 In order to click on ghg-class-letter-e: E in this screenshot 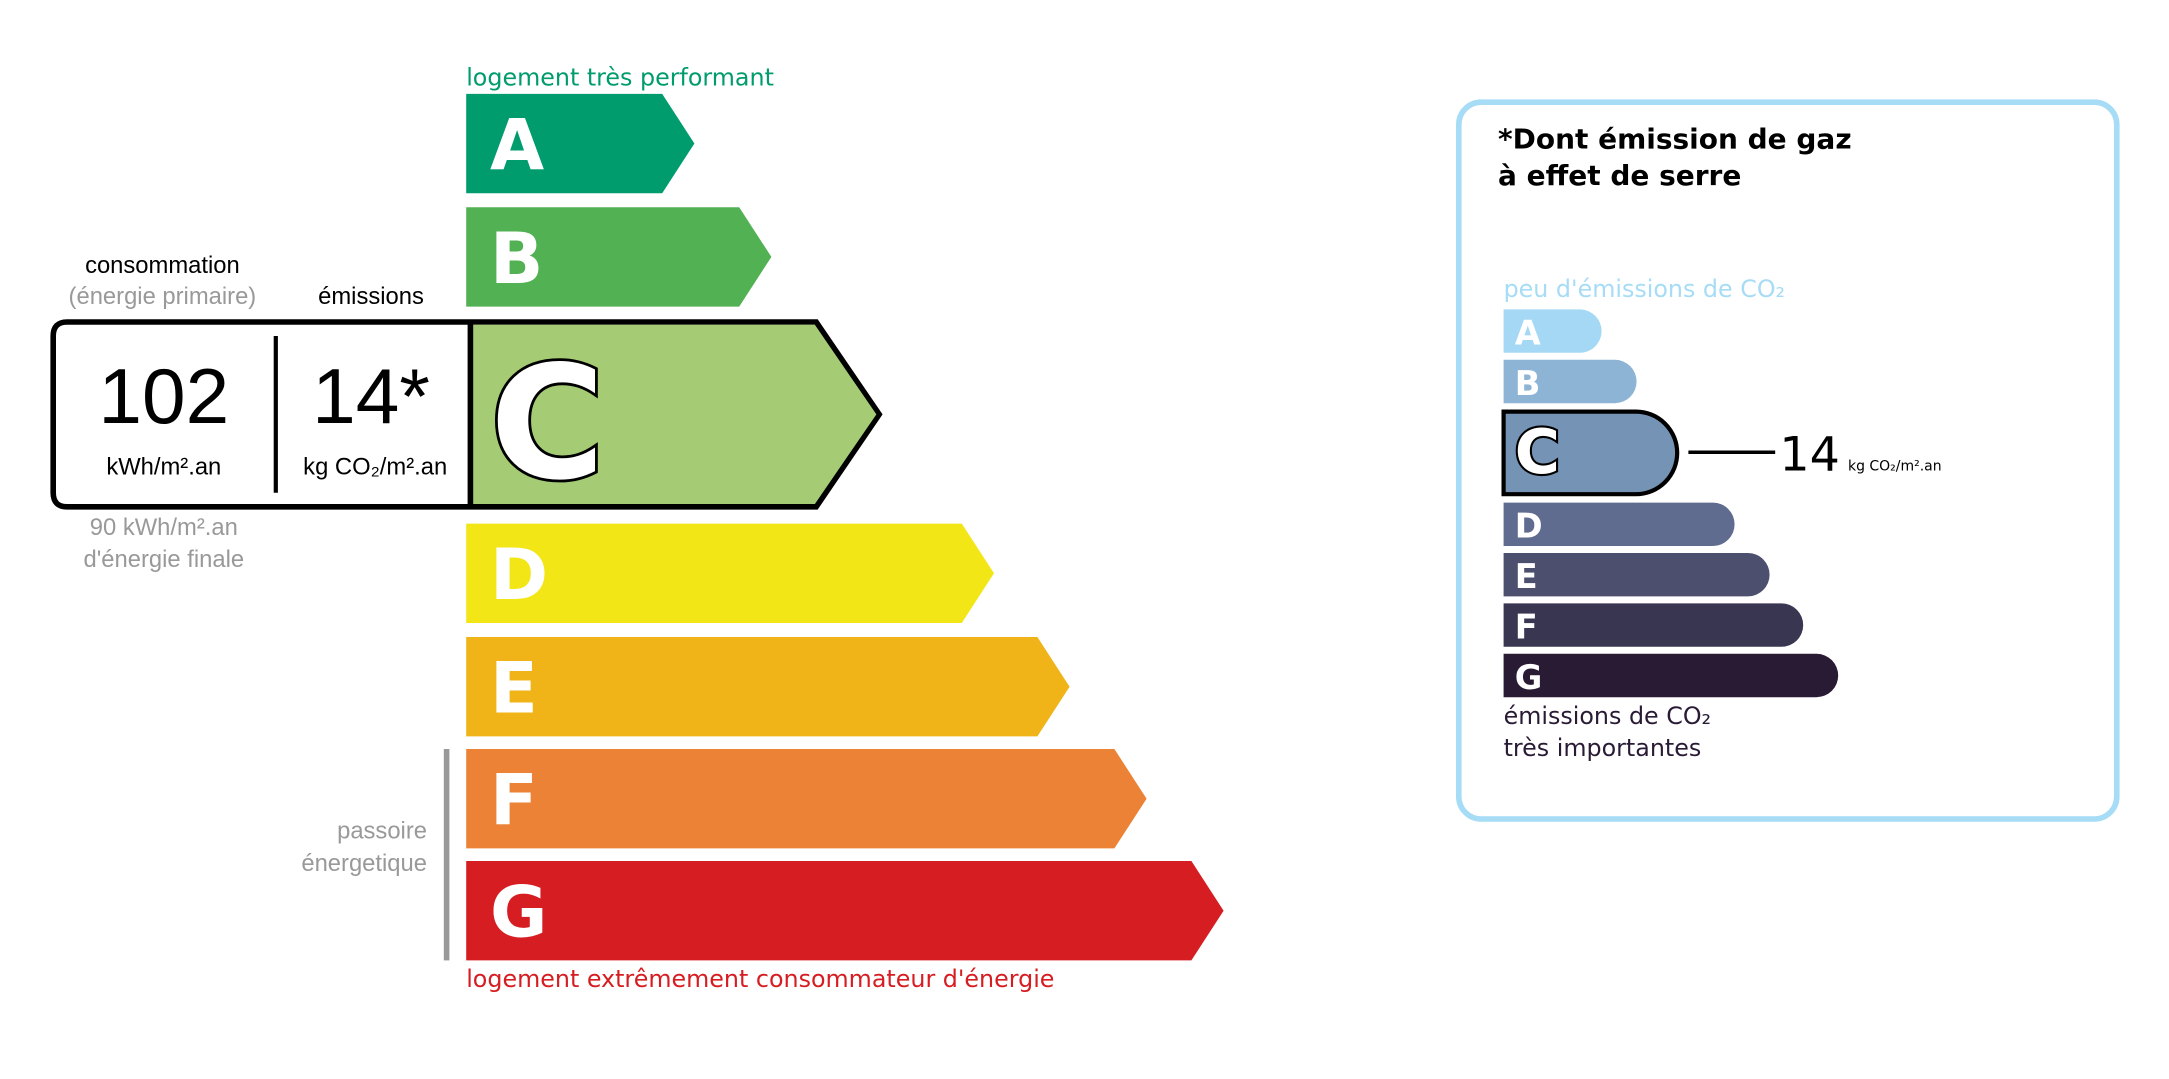, I will do `click(1526, 576)`.